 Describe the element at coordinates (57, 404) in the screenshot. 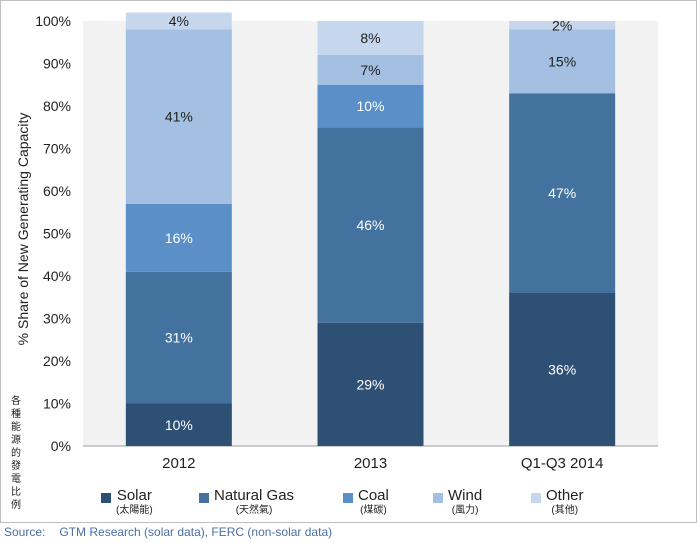

I see `y-tick-label: 10%` at that location.